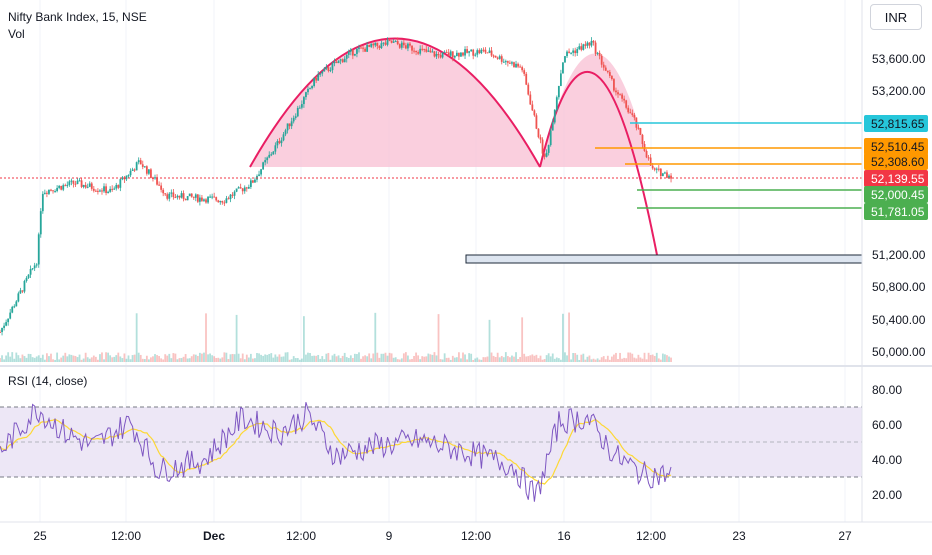  Describe the element at coordinates (845, 536) in the screenshot. I see `time-tick: 27` at that location.